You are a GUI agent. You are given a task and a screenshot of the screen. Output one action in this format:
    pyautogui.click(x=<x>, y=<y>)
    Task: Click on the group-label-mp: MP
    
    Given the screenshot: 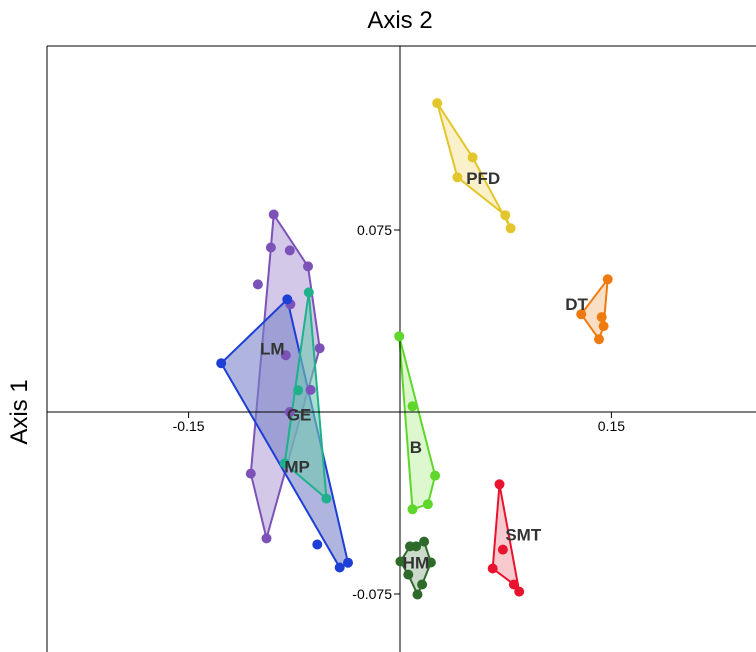 What is the action you would take?
    pyautogui.click(x=297, y=467)
    